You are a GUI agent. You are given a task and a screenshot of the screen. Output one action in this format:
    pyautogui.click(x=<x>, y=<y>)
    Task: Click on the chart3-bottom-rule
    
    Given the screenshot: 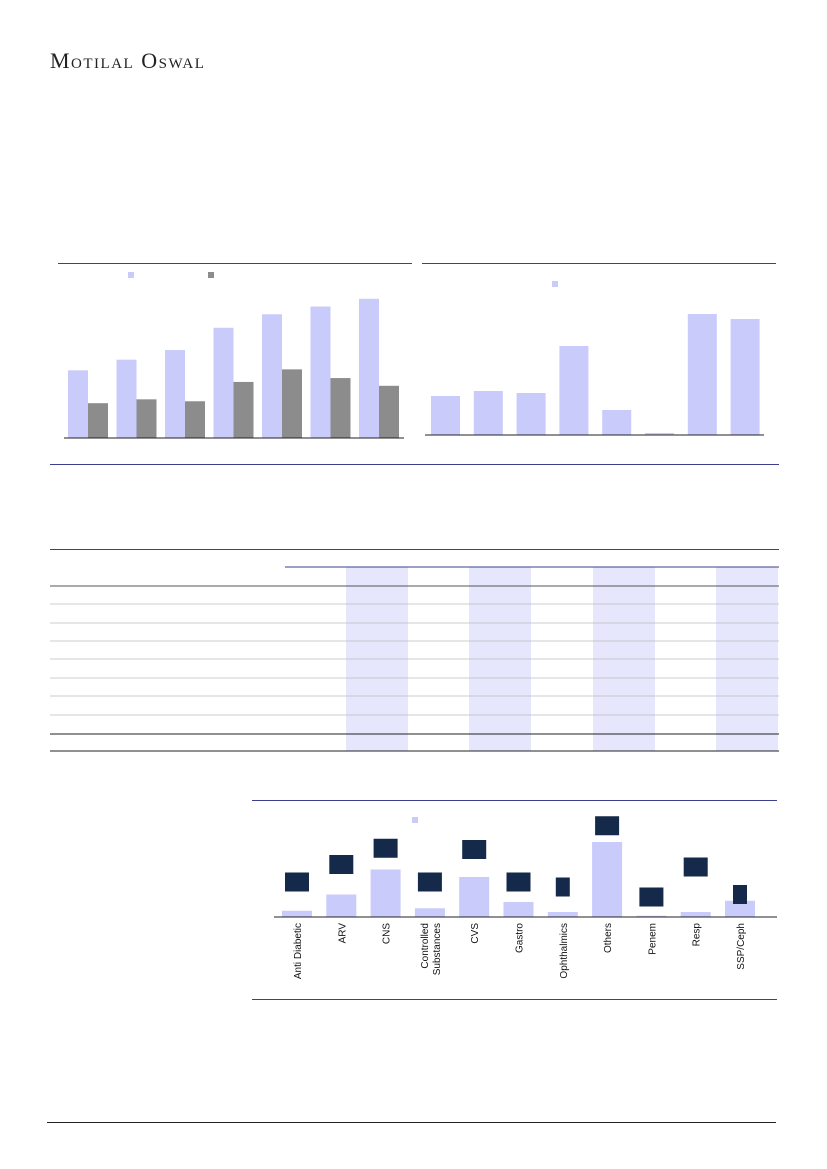 What is the action you would take?
    pyautogui.click(x=514, y=999)
    